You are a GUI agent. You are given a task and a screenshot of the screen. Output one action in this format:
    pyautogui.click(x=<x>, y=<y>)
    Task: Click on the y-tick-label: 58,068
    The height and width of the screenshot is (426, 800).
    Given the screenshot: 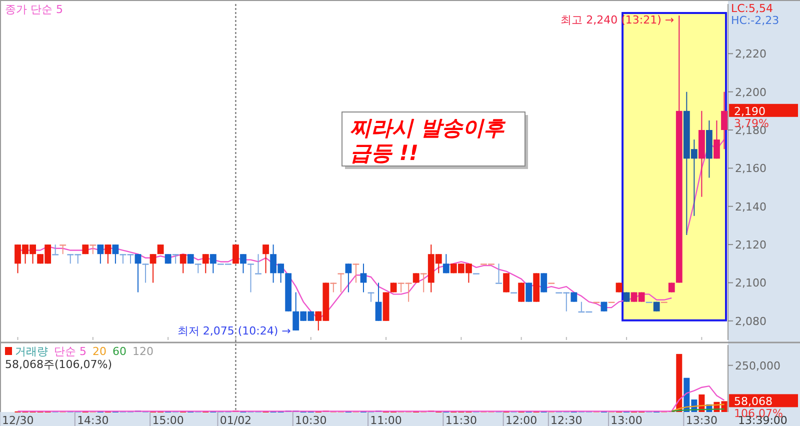 What is the action you would take?
    pyautogui.click(x=753, y=401)
    